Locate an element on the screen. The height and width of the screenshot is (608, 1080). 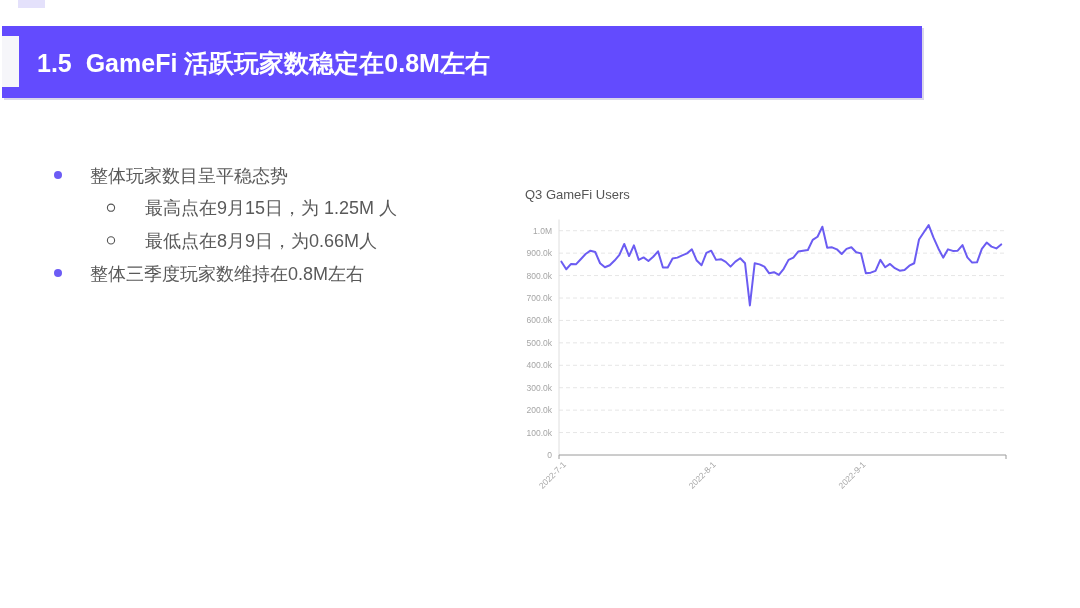
y-tick-label: 100.0k is located at coordinates (539, 432).